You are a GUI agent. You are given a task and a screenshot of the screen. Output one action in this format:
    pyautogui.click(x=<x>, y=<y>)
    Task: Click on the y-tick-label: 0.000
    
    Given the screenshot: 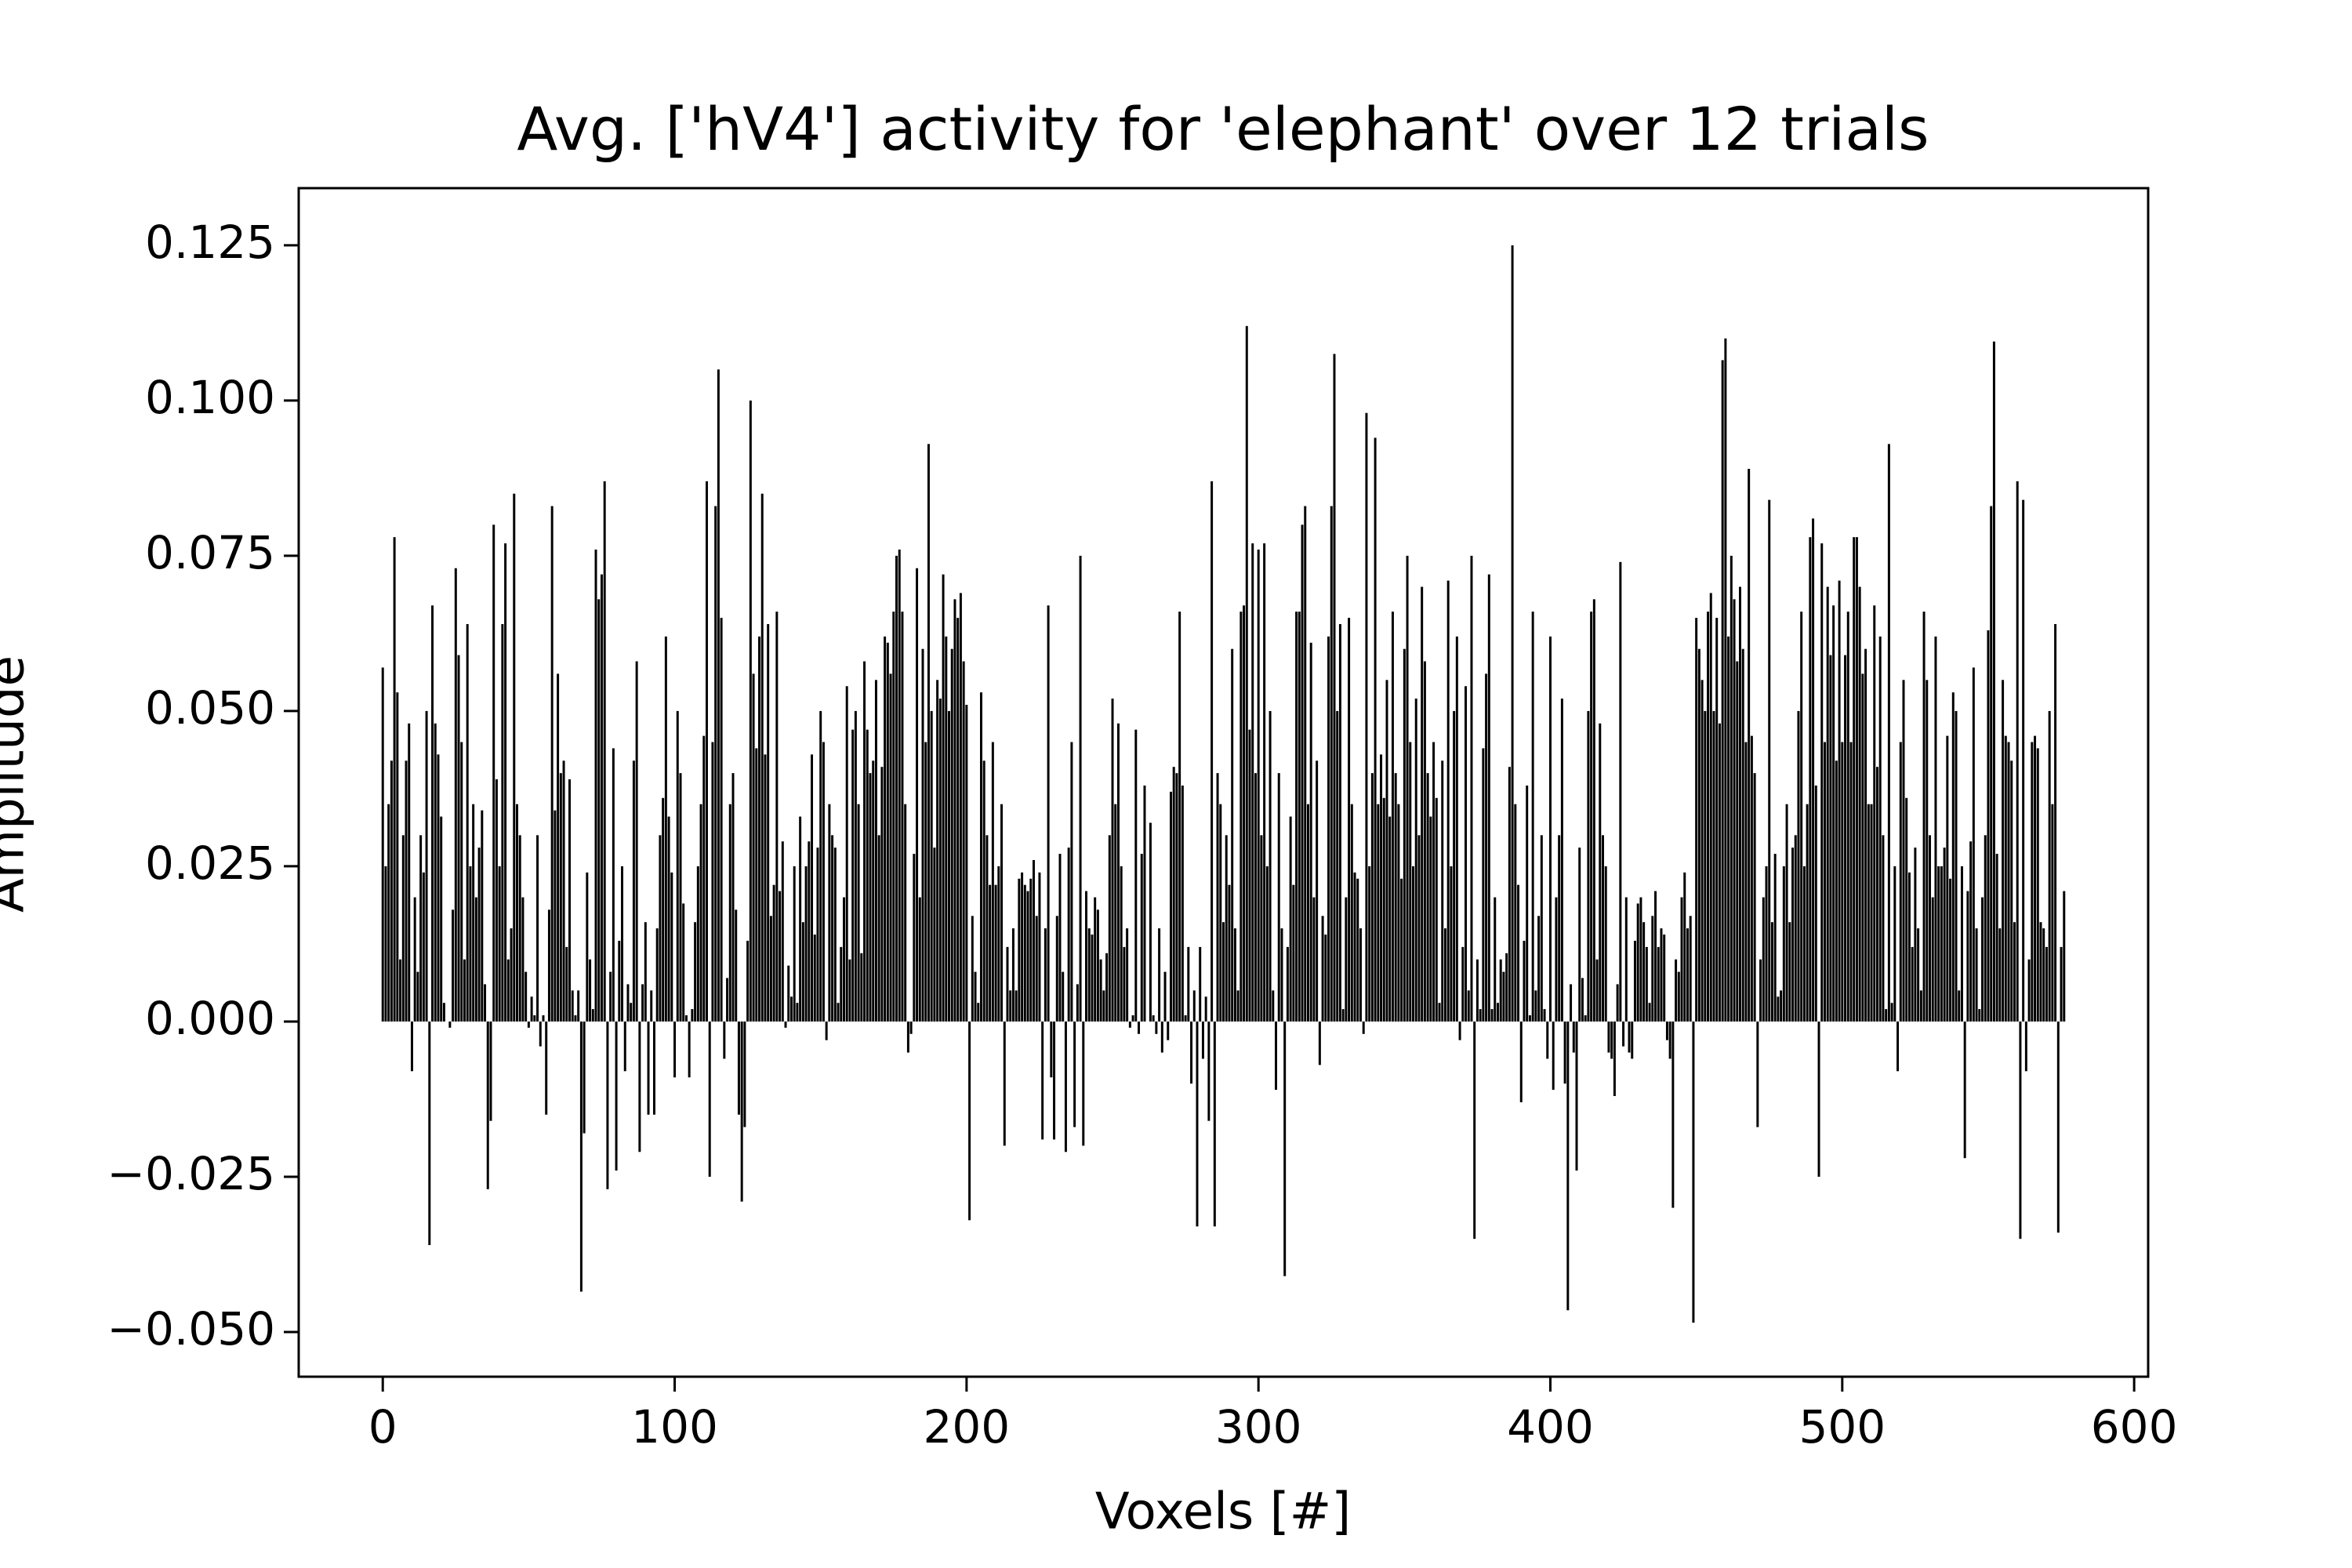 What is the action you would take?
    pyautogui.click(x=210, y=1019)
    